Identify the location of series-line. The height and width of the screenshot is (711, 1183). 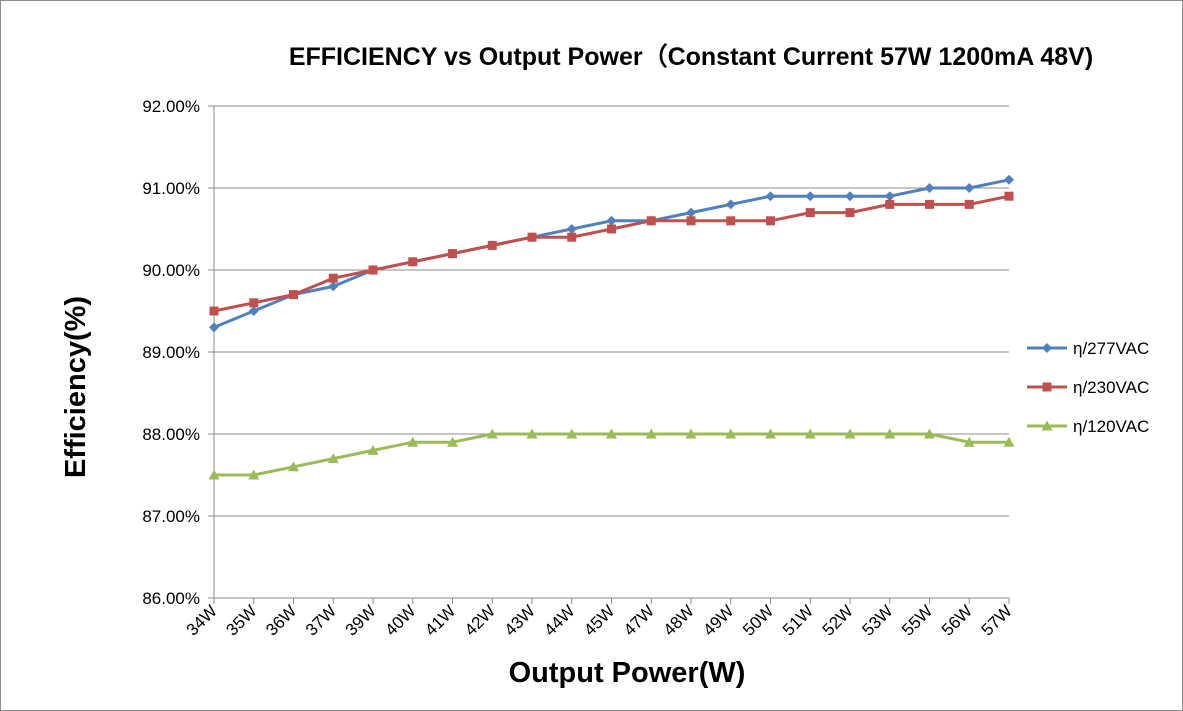
(611, 253).